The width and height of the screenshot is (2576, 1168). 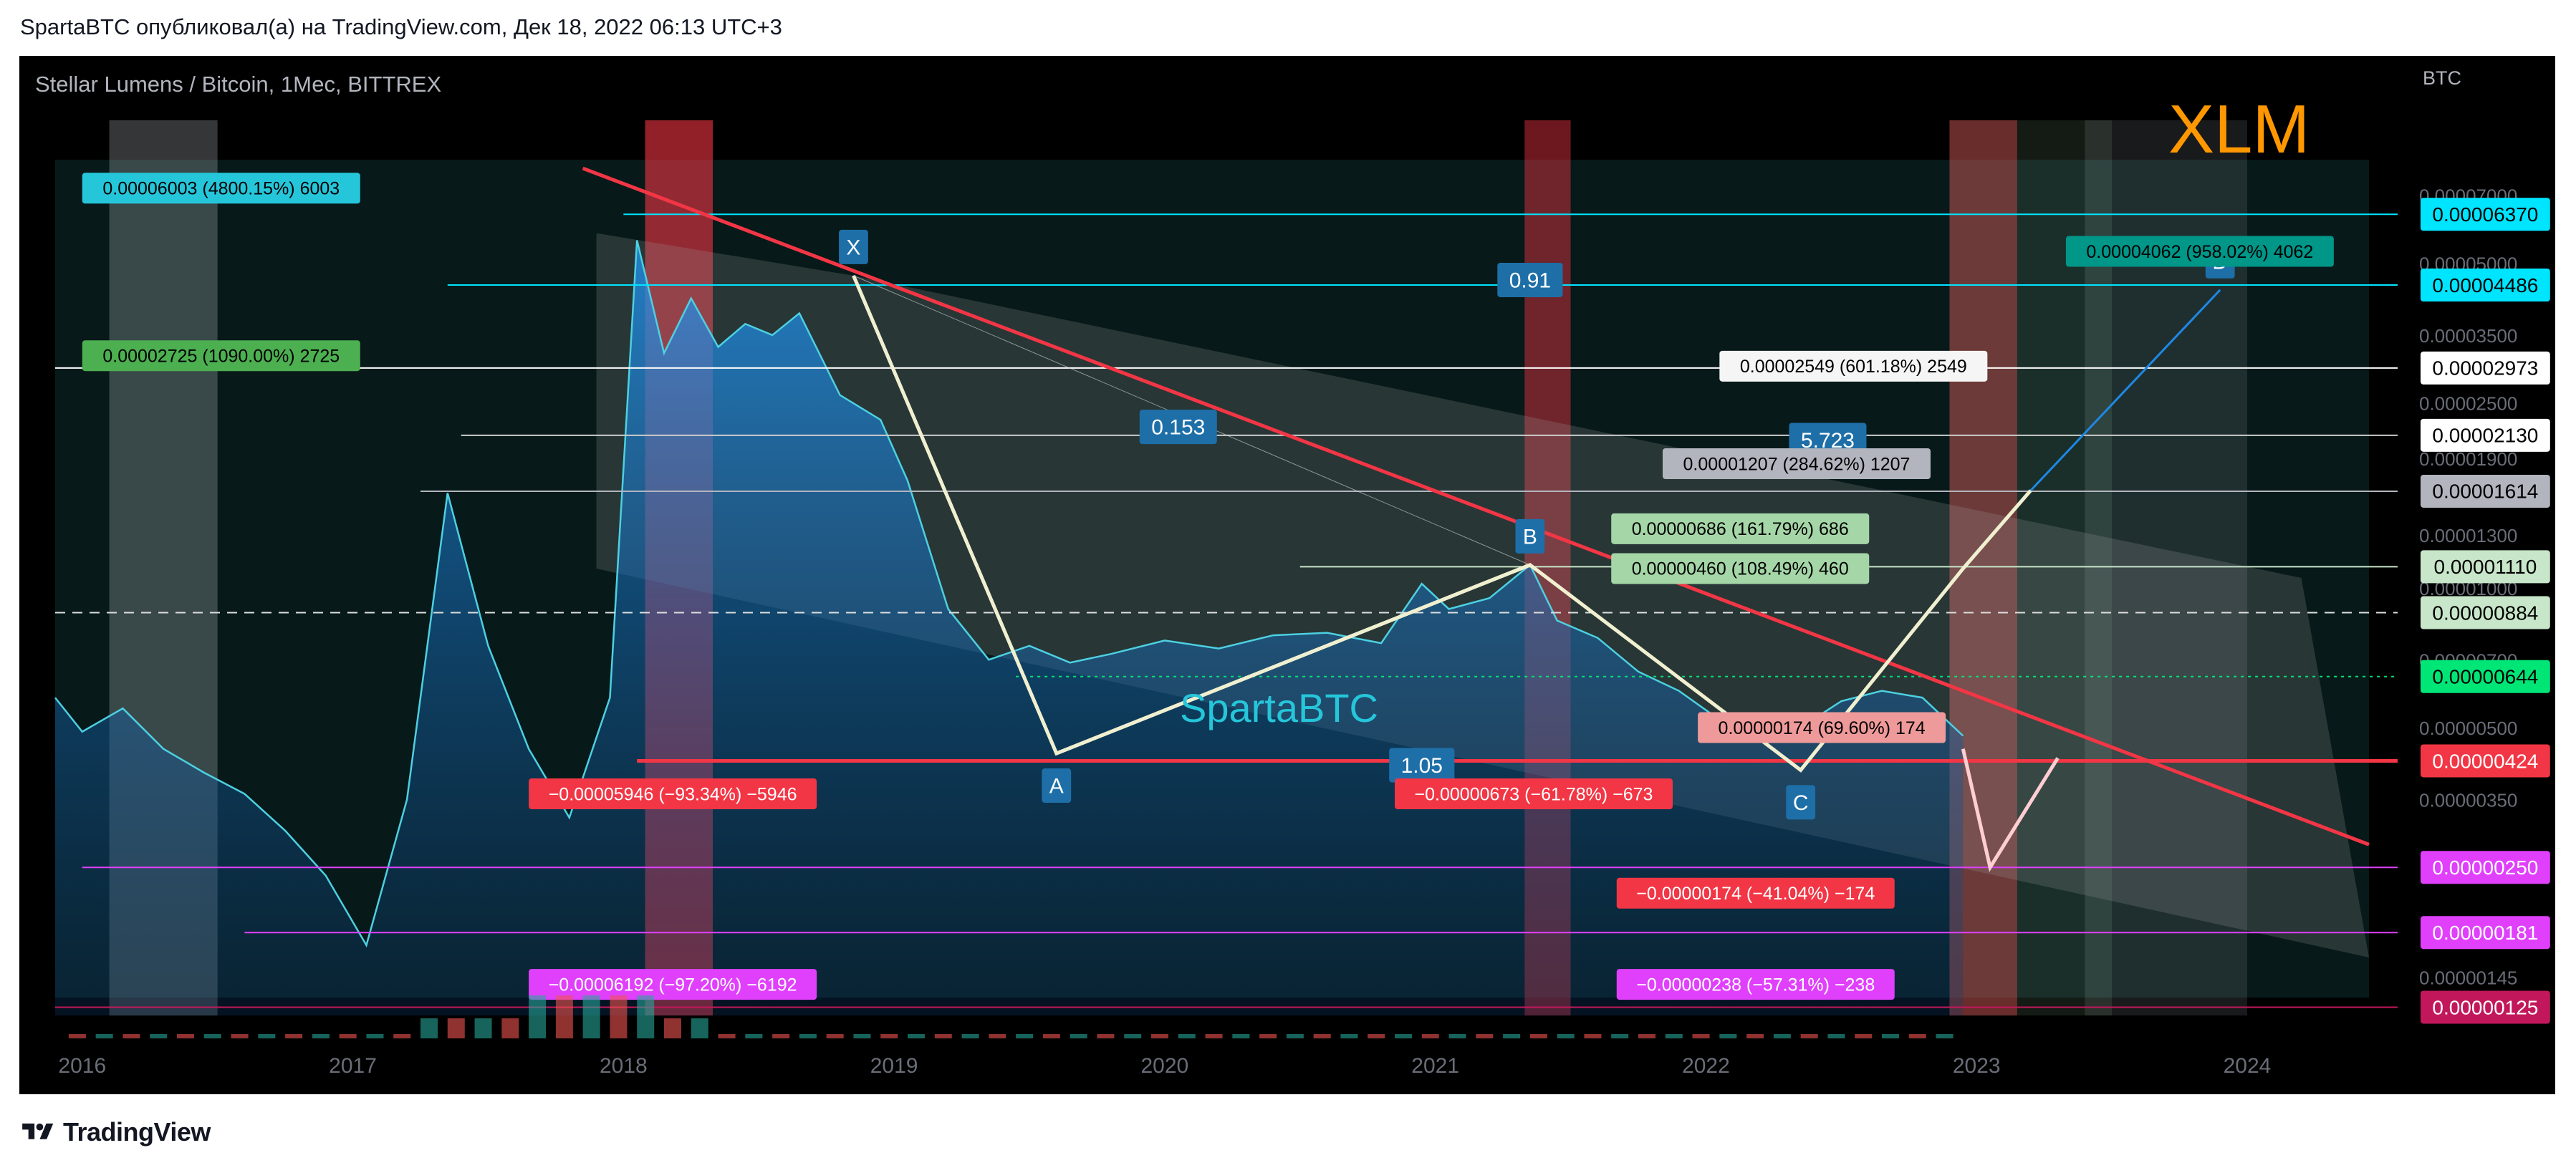 I want to click on price-label-1-text: 0.00004486, so click(x=2485, y=285).